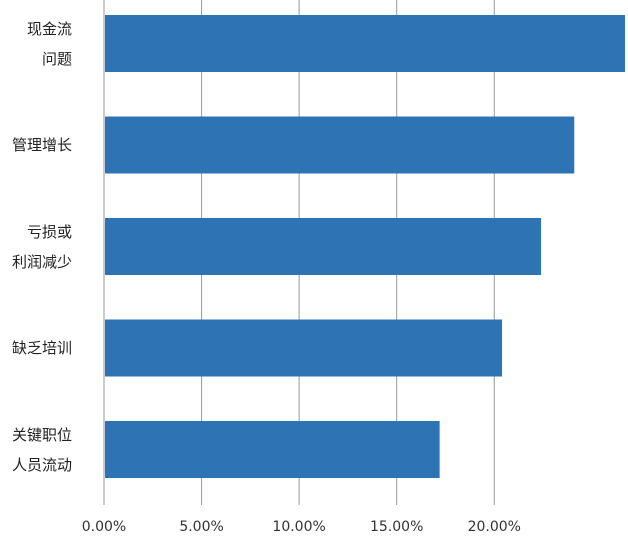  Describe the element at coordinates (41, 449) in the screenshot. I see `y-tick-label: 关键职位 人员流动` at that location.